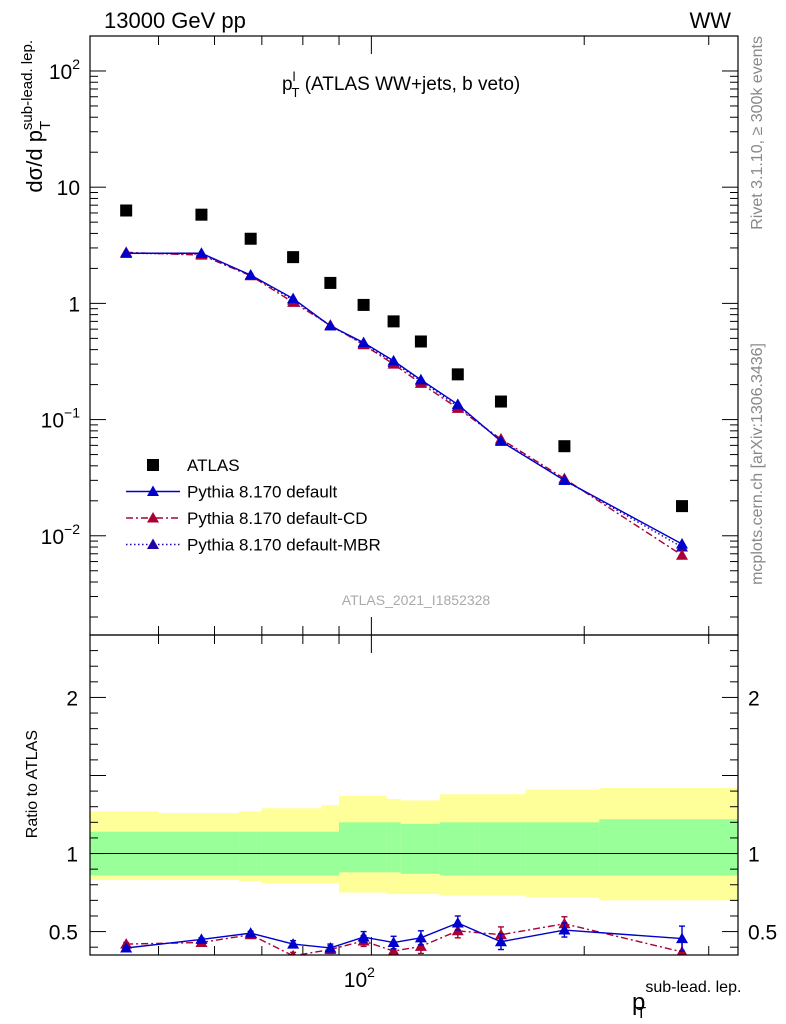 The image size is (786, 1024). What do you see at coordinates (284, 545) in the screenshot?
I see `legend-label: Pythia 8.170 default-MBR` at bounding box center [284, 545].